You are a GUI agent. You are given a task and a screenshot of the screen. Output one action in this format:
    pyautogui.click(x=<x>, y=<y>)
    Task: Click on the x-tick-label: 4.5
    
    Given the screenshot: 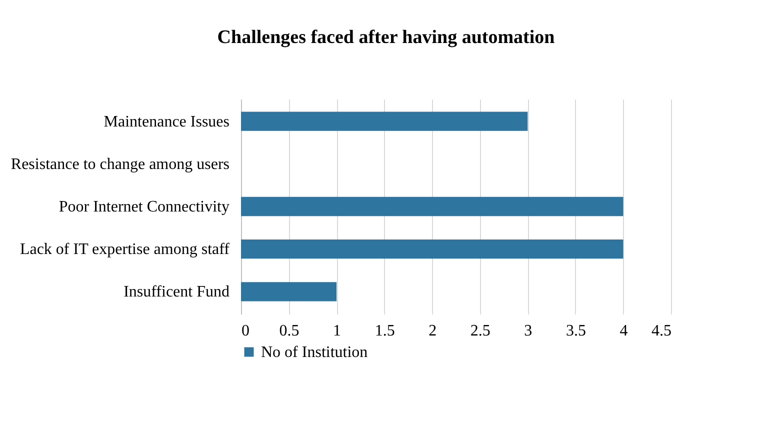 What is the action you would take?
    pyautogui.click(x=662, y=331)
    